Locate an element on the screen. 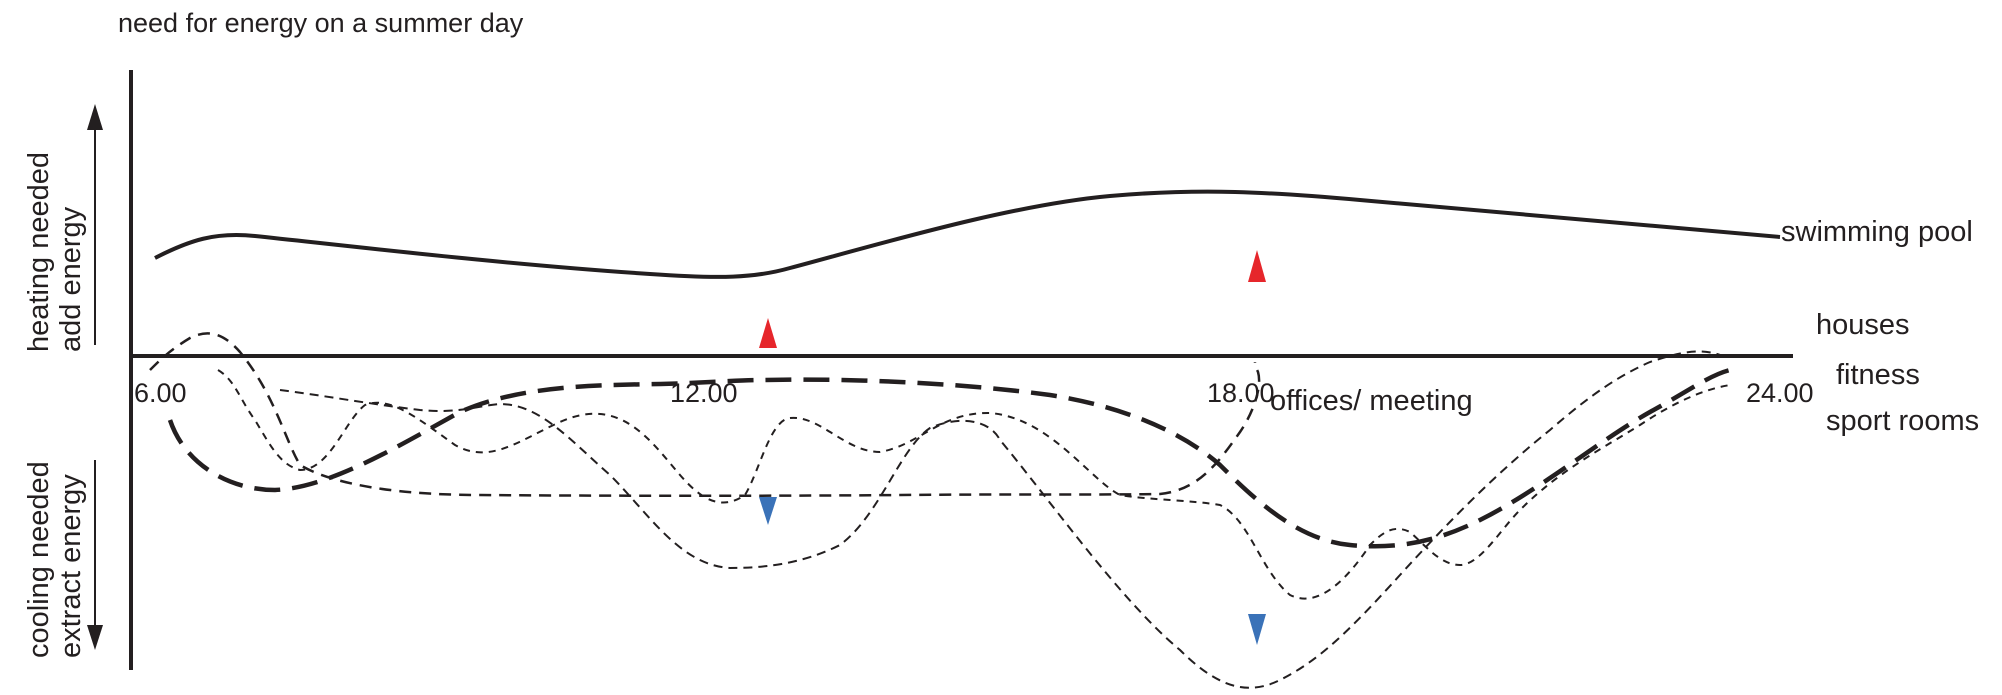  heating-arrow-icon is located at coordinates (95, 224).